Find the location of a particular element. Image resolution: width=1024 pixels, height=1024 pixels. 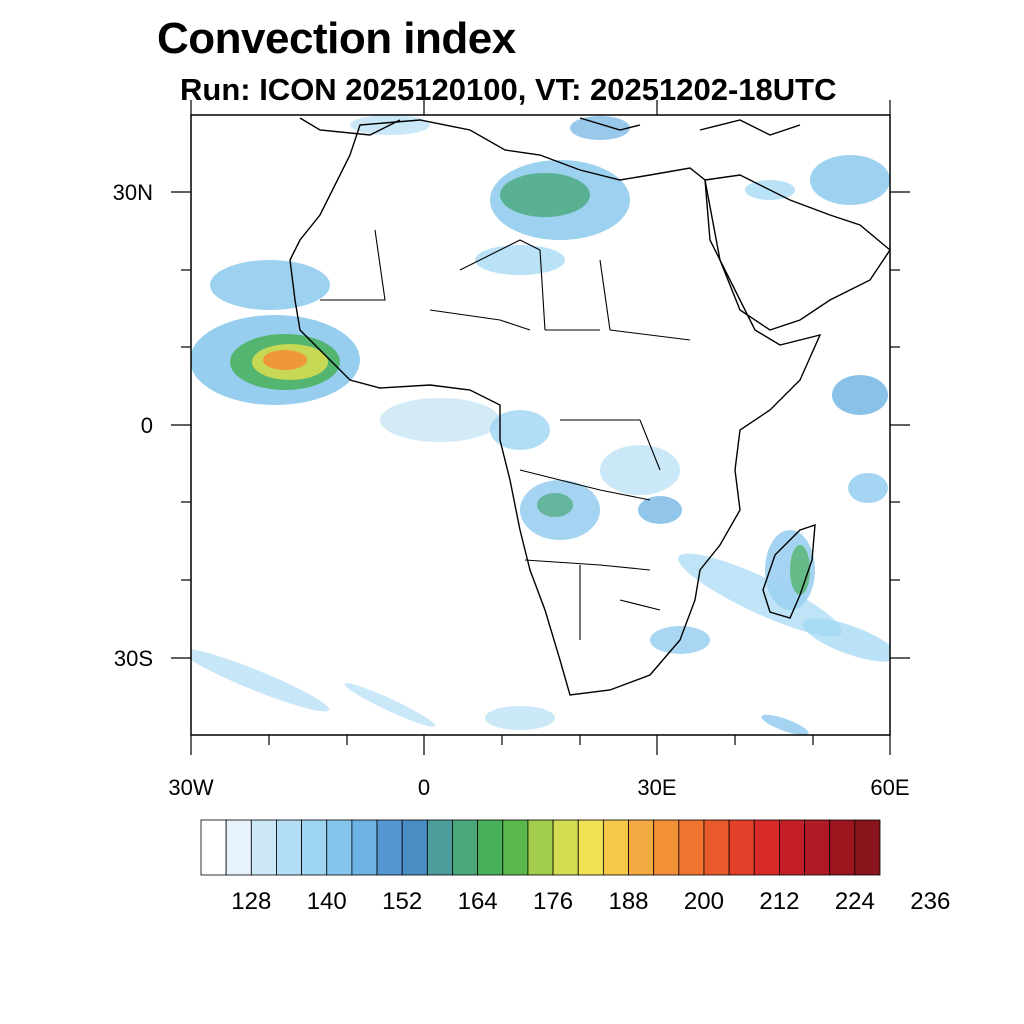

europe-outline is located at coordinates (550, 126).